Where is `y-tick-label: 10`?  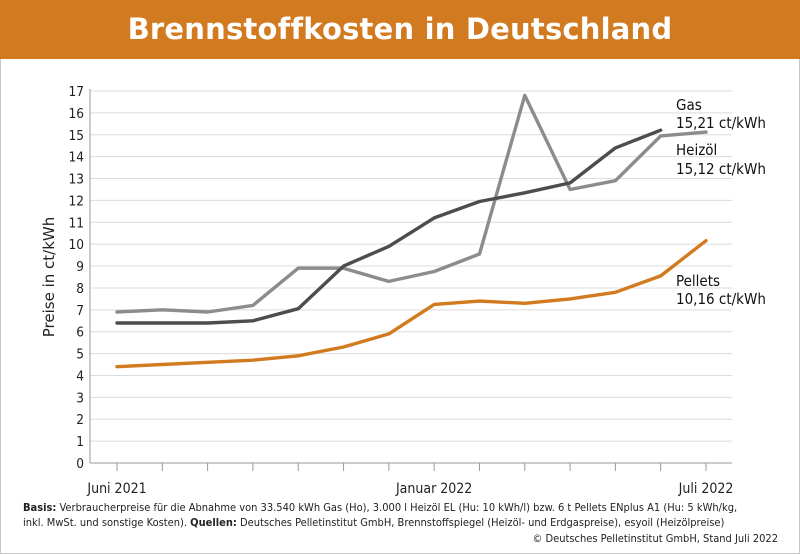 y-tick-label: 10 is located at coordinates (76, 245).